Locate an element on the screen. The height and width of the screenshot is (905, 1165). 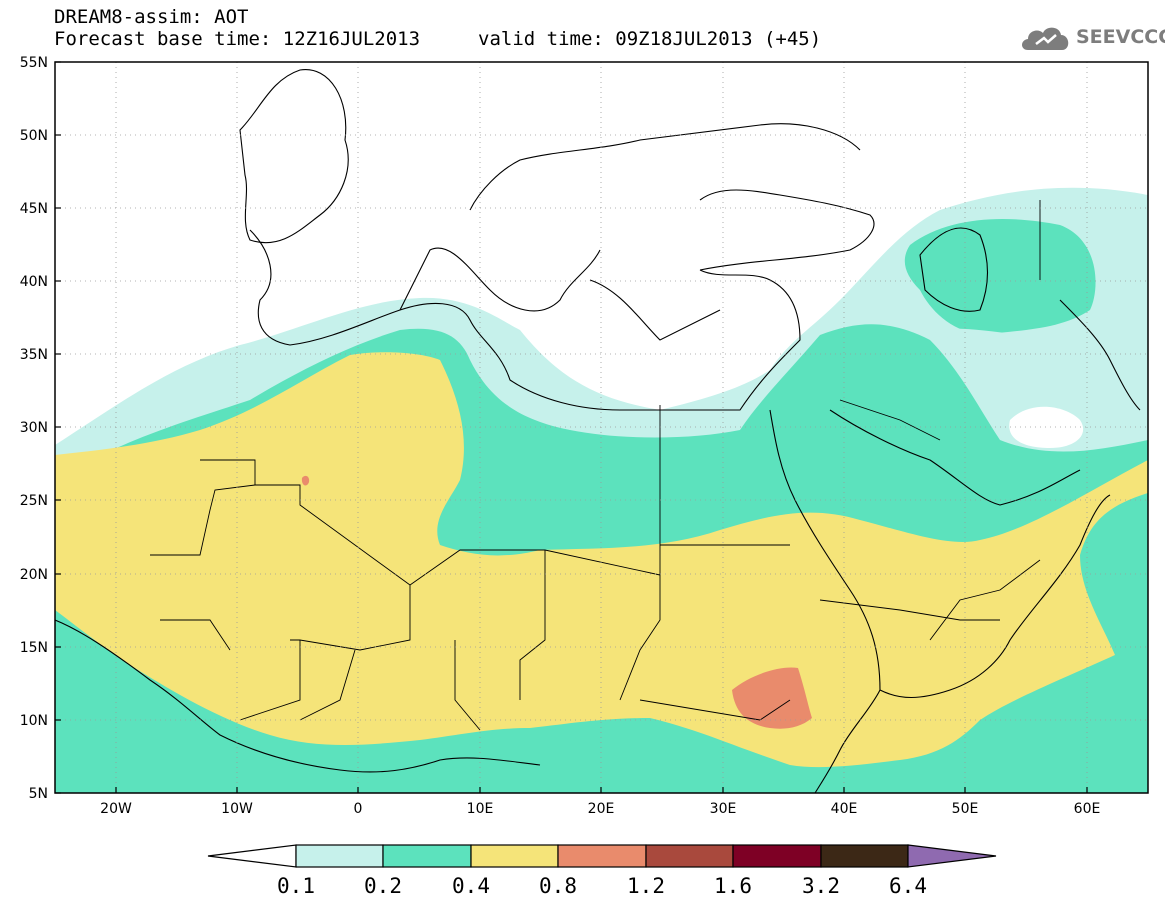
legend-swatch-above is located at coordinates (952, 856).